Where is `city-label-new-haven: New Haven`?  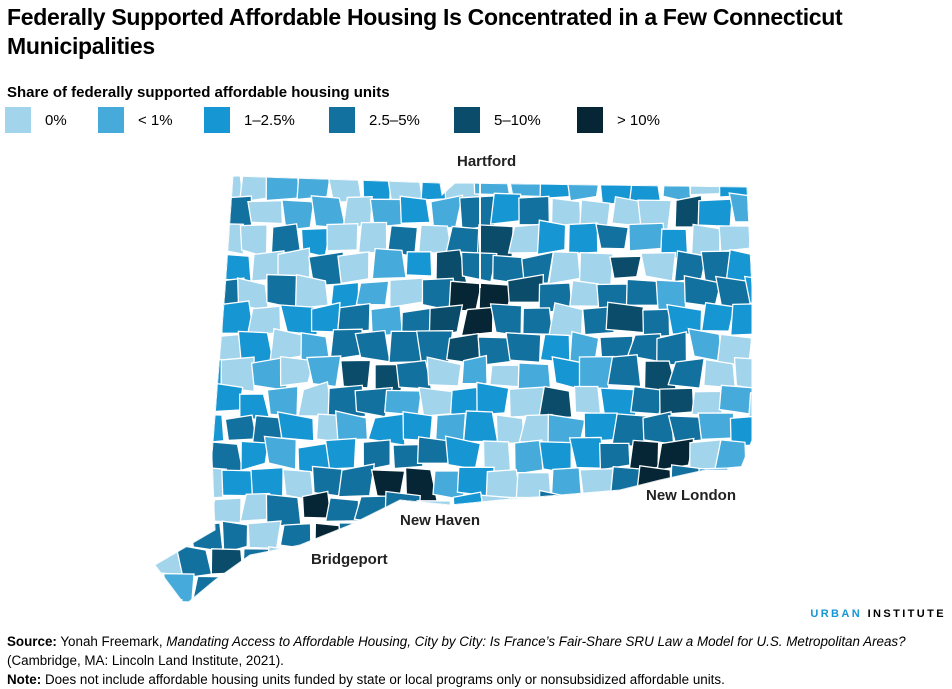
city-label-new-haven: New Haven is located at coordinates (440, 520).